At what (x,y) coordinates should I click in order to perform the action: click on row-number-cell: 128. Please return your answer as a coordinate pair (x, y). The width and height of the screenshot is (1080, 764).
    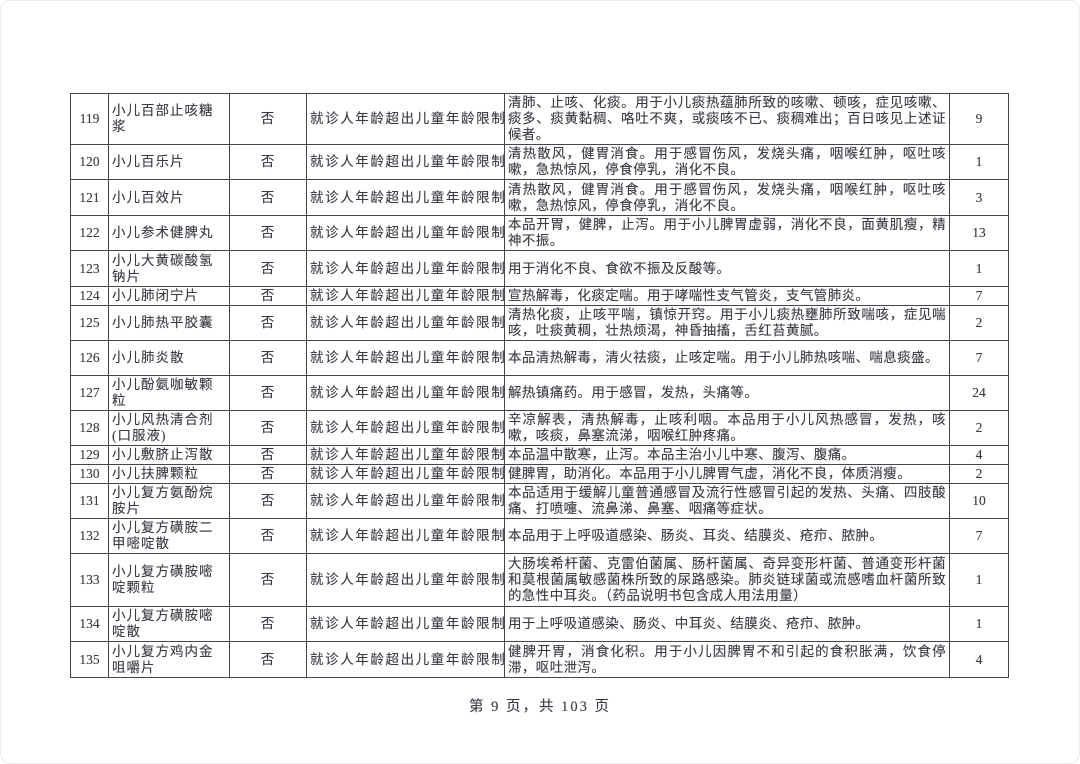
    Looking at the image, I should click on (89, 428).